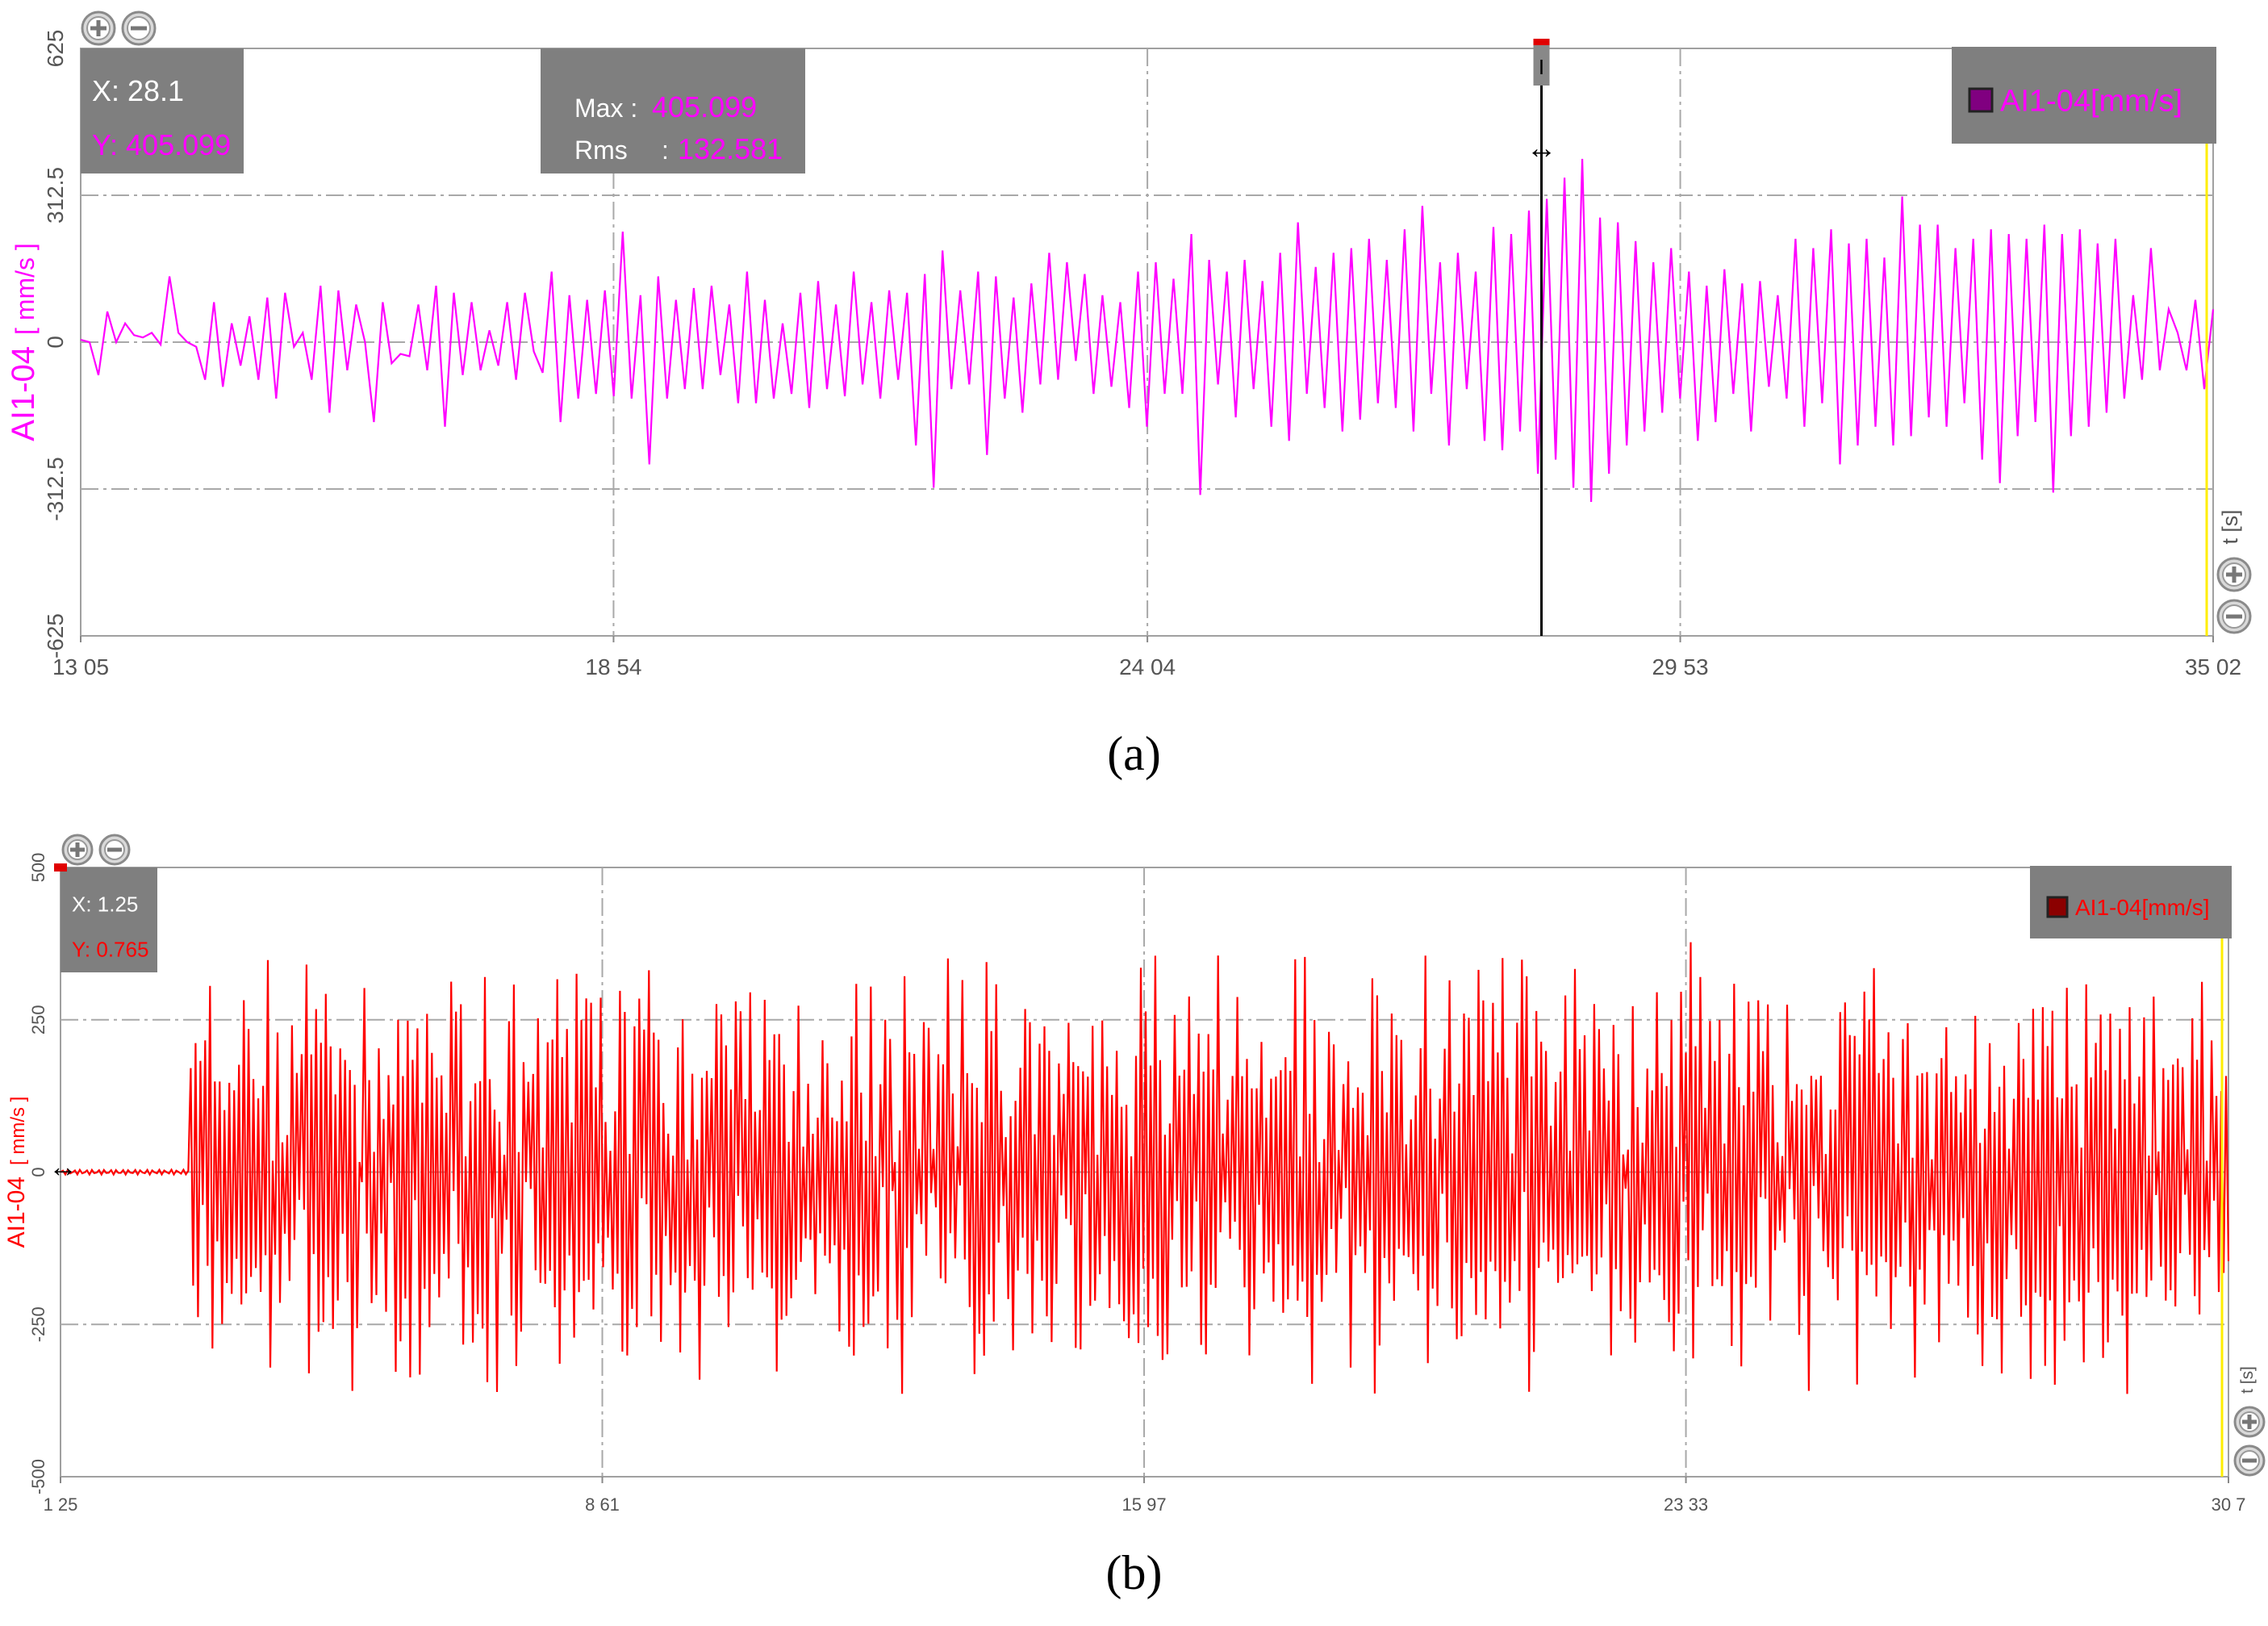 The width and height of the screenshot is (2268, 1626). What do you see at coordinates (38, 868) in the screenshot?
I see `y-tick-label: 500` at bounding box center [38, 868].